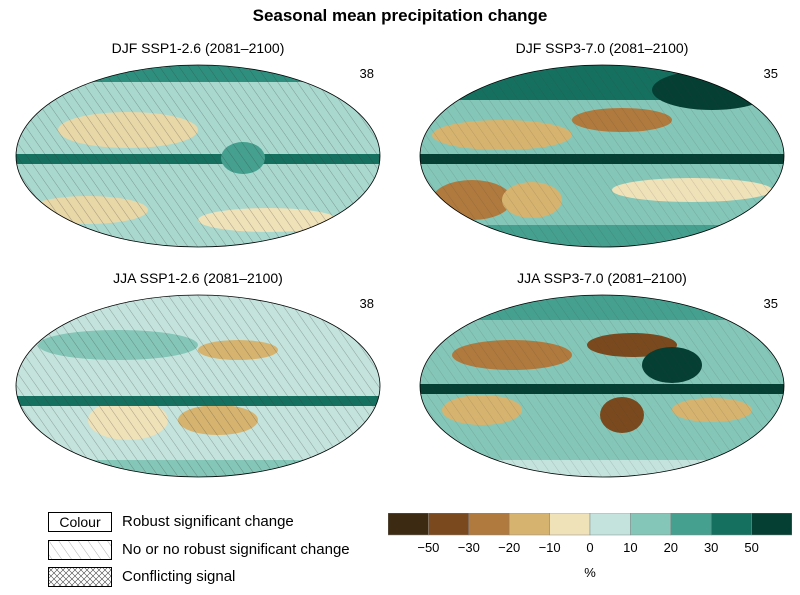  I want to click on colorbar-tick-label: −50, so click(428, 547).